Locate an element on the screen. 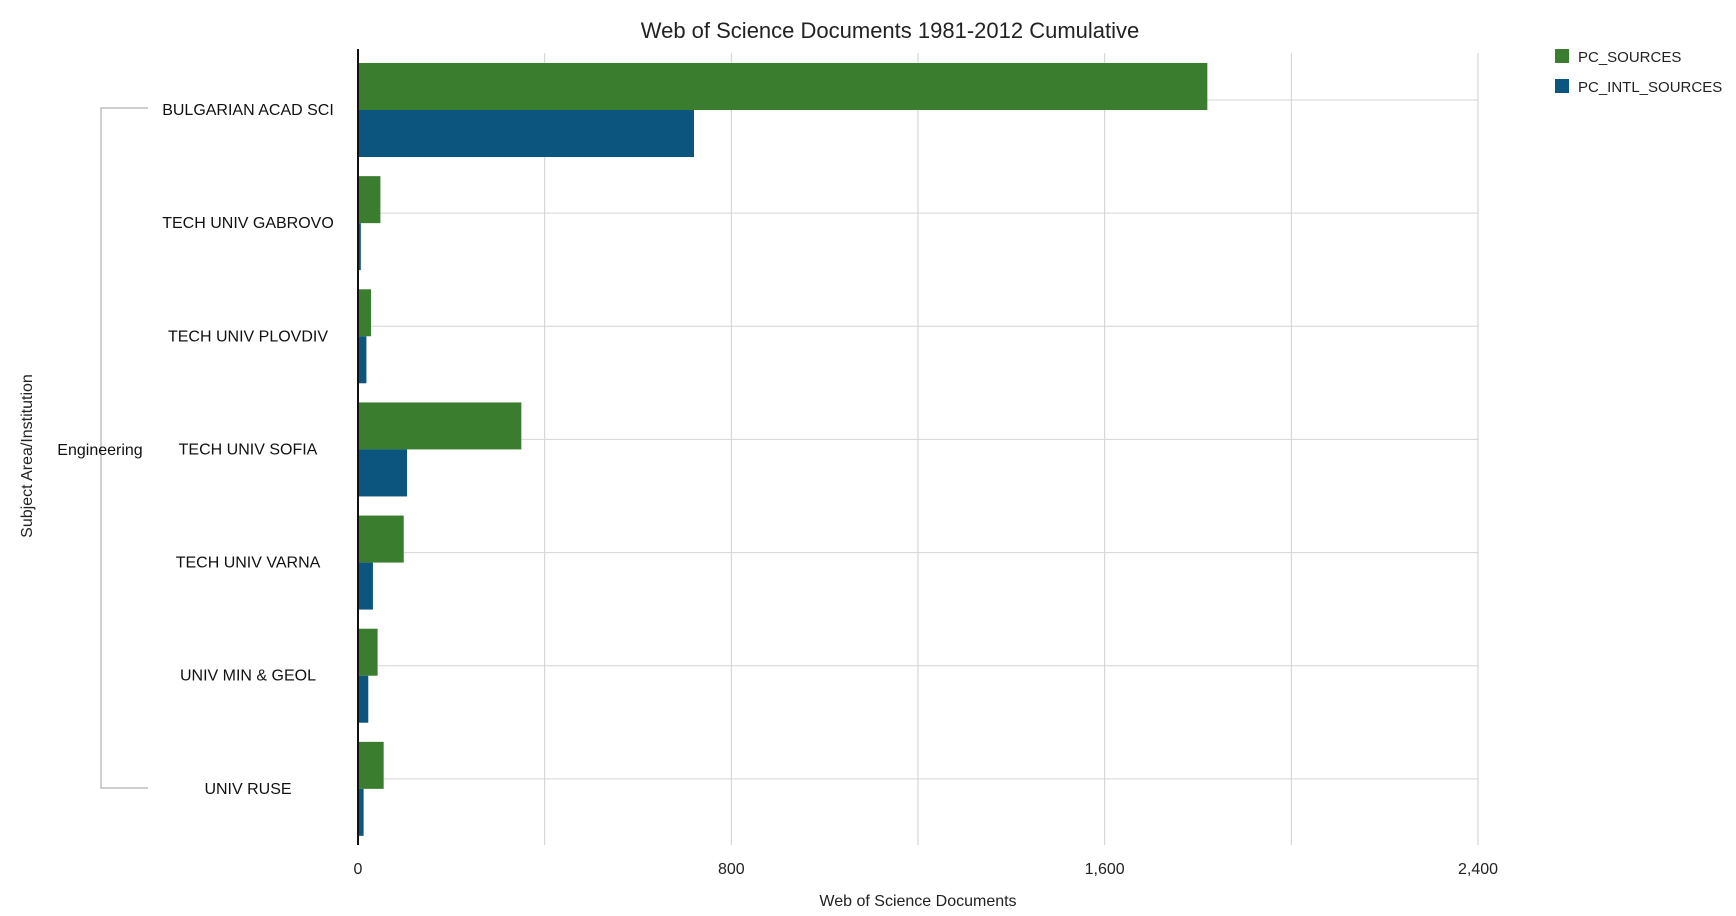 The height and width of the screenshot is (916, 1736). legend-label-pc-sources: PC_SOURCES is located at coordinates (1629, 57).